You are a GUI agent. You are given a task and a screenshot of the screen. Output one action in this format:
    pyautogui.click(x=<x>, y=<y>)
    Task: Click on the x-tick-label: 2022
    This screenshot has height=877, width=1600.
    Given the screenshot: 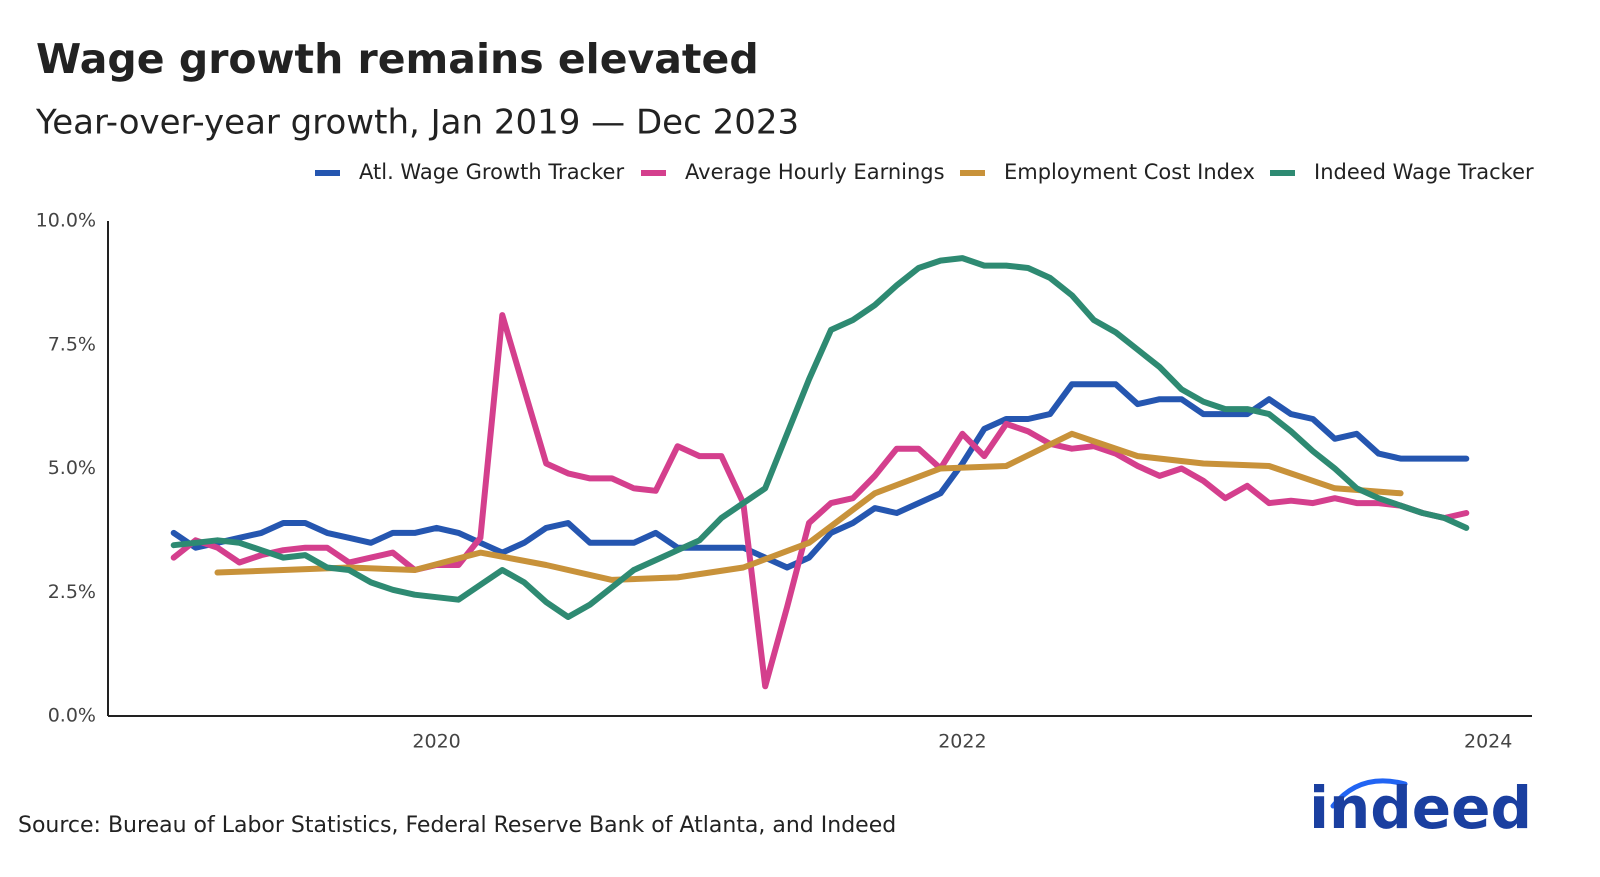 What is the action you would take?
    pyautogui.click(x=962, y=742)
    